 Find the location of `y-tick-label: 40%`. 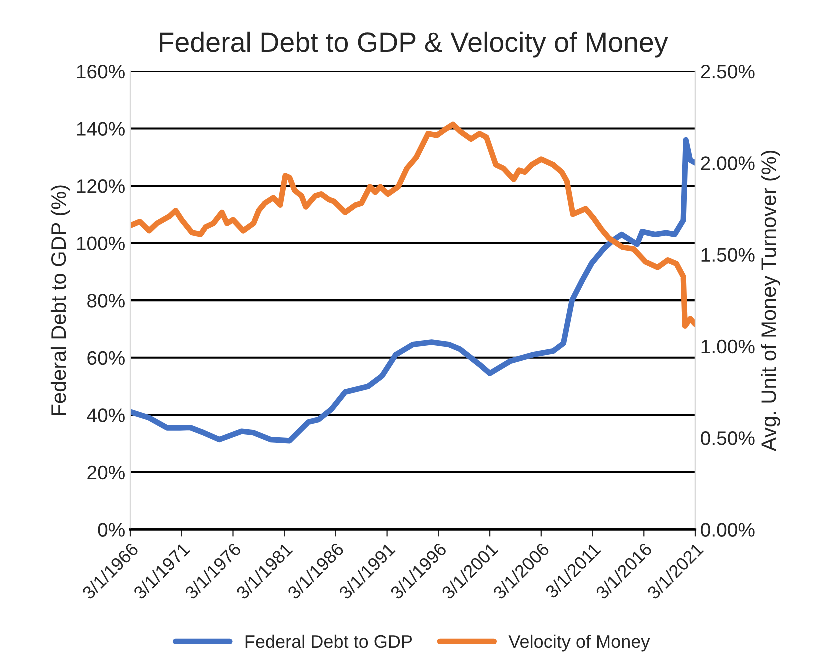

y-tick-label: 40% is located at coordinates (106, 415).